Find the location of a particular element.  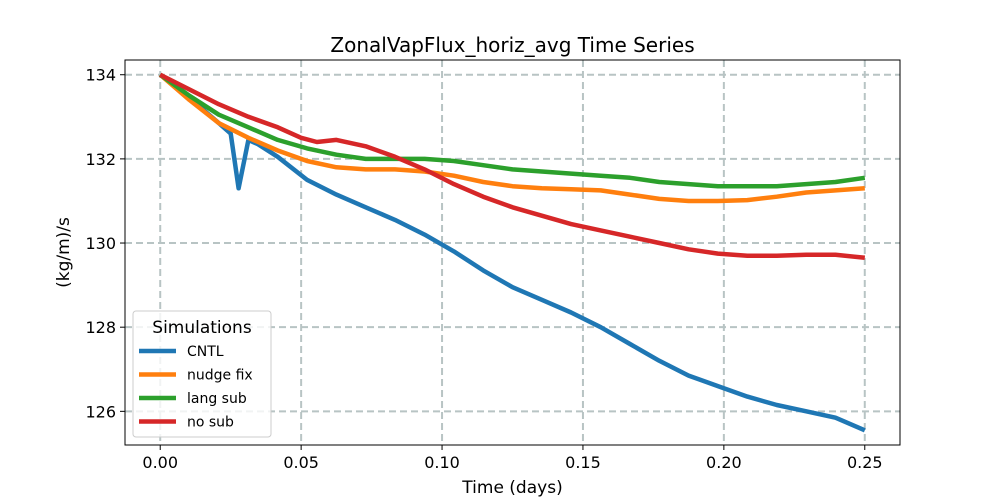

y-tick-label: 134 is located at coordinates (100, 75).